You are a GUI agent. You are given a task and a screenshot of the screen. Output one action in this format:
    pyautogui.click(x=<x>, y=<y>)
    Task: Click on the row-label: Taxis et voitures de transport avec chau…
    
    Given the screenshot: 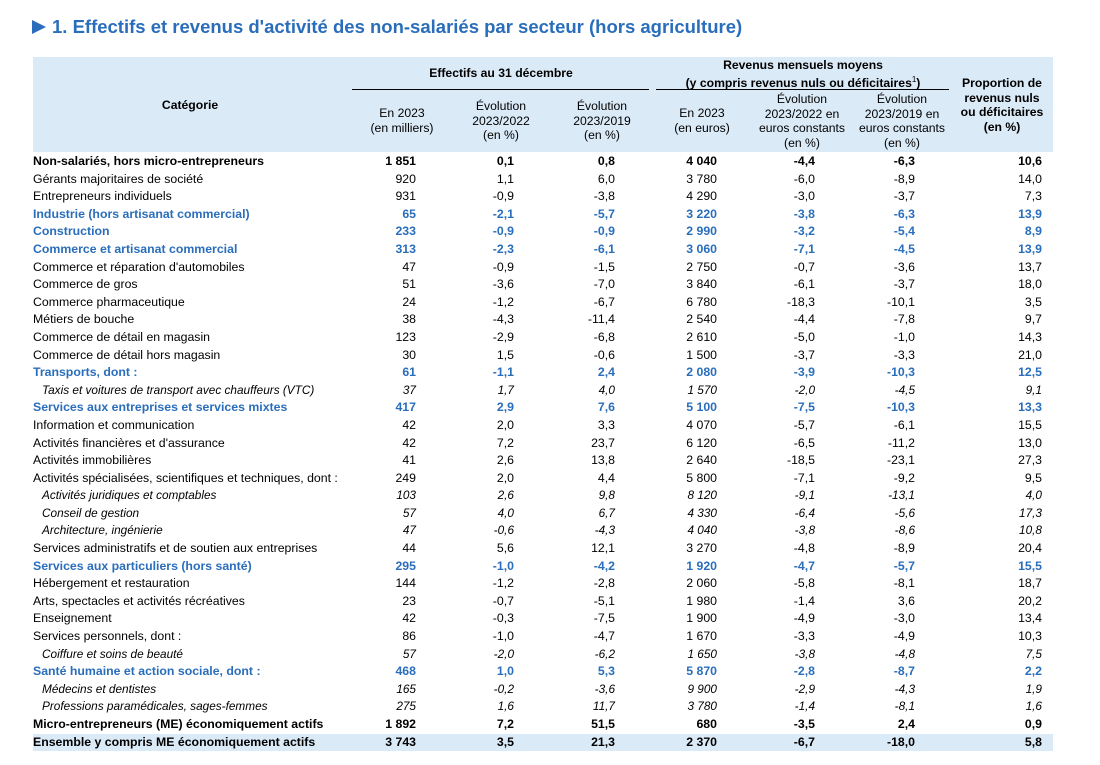 What is the action you would take?
    pyautogui.click(x=178, y=389)
    